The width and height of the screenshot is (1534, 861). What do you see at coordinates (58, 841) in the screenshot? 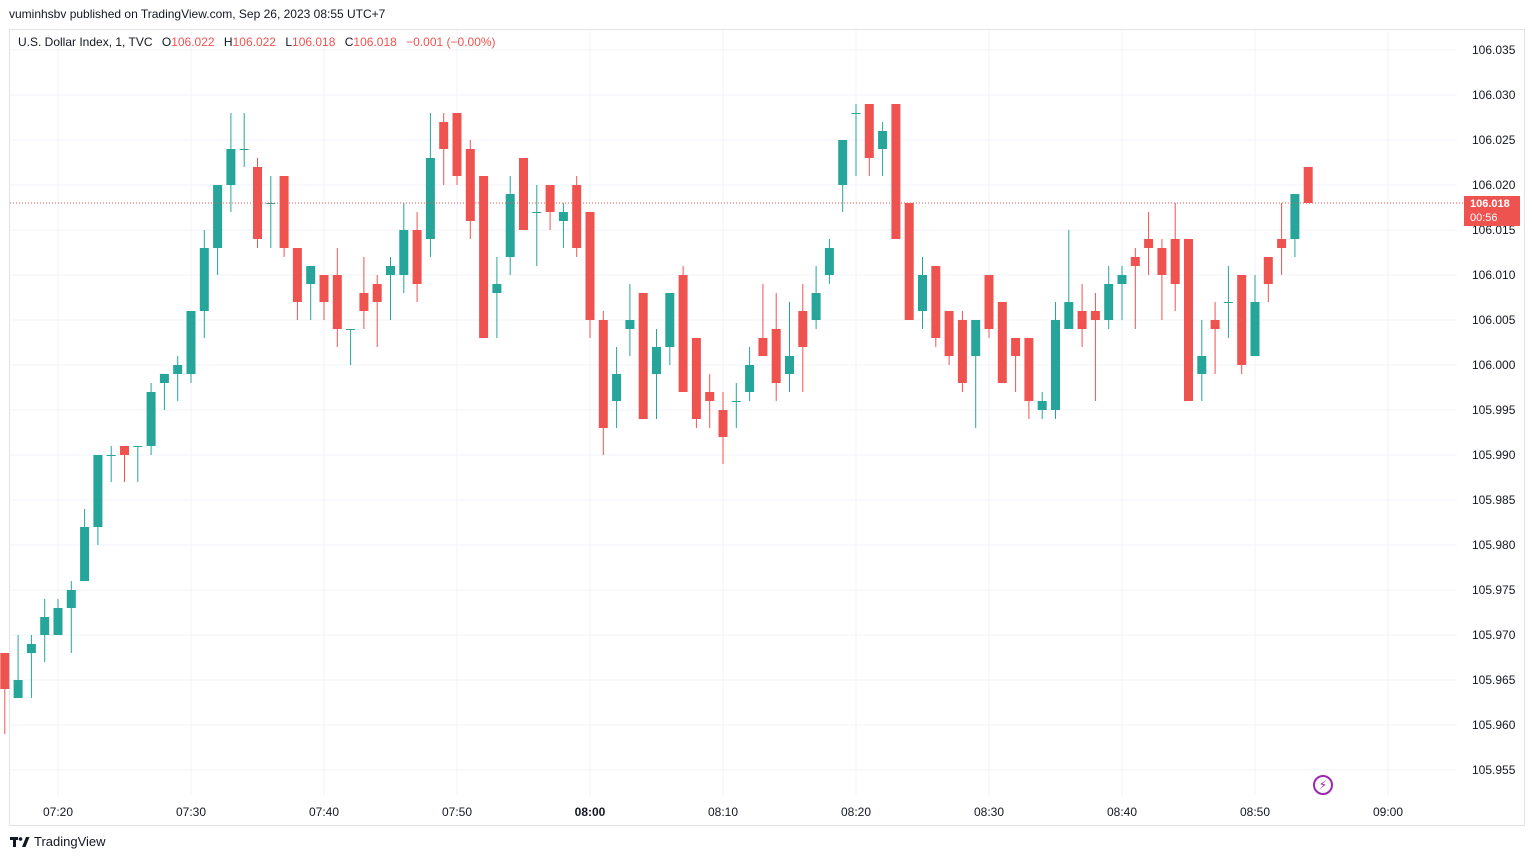
I see `brand-footer: TradingView` at bounding box center [58, 841].